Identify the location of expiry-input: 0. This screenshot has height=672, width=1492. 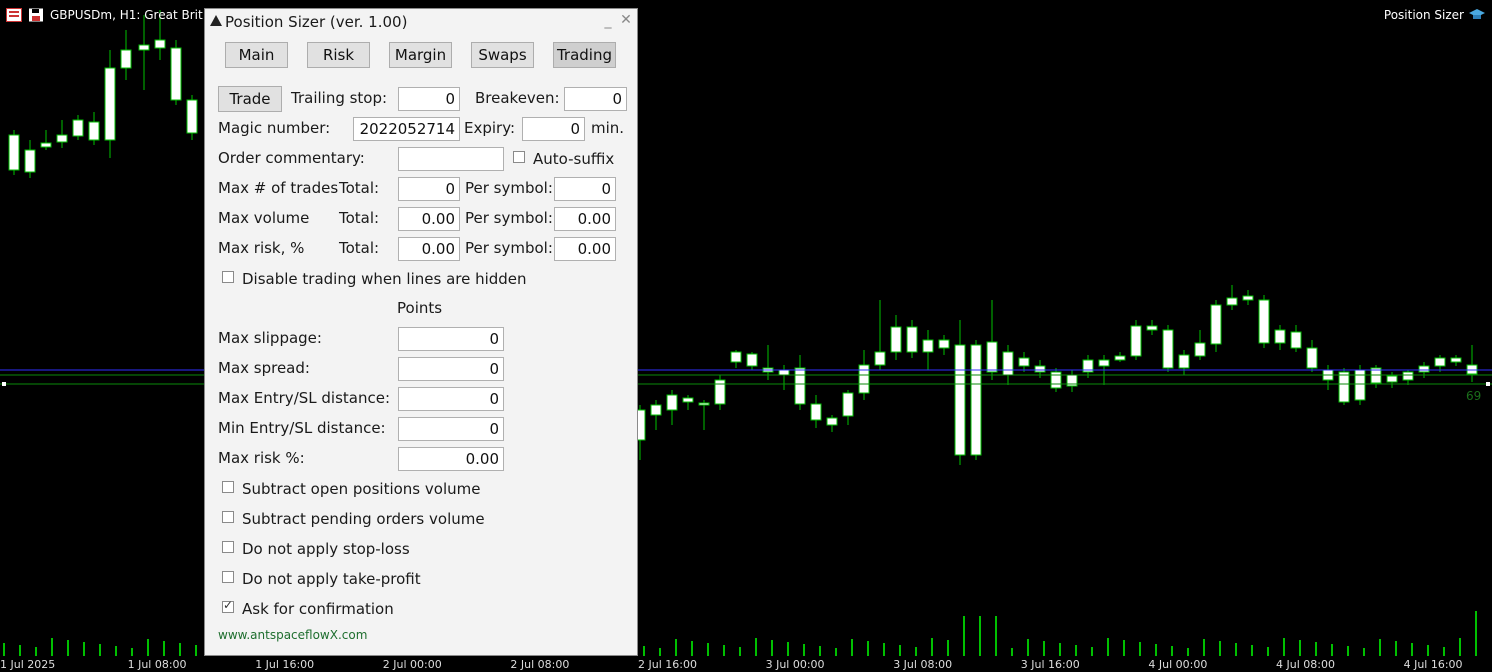
(553, 129).